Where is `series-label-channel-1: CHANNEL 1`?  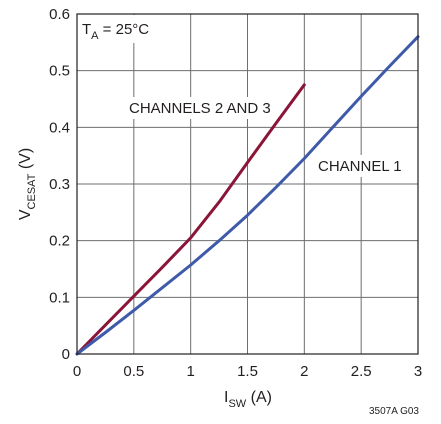 series-label-channel-1: CHANNEL 1 is located at coordinates (360, 166).